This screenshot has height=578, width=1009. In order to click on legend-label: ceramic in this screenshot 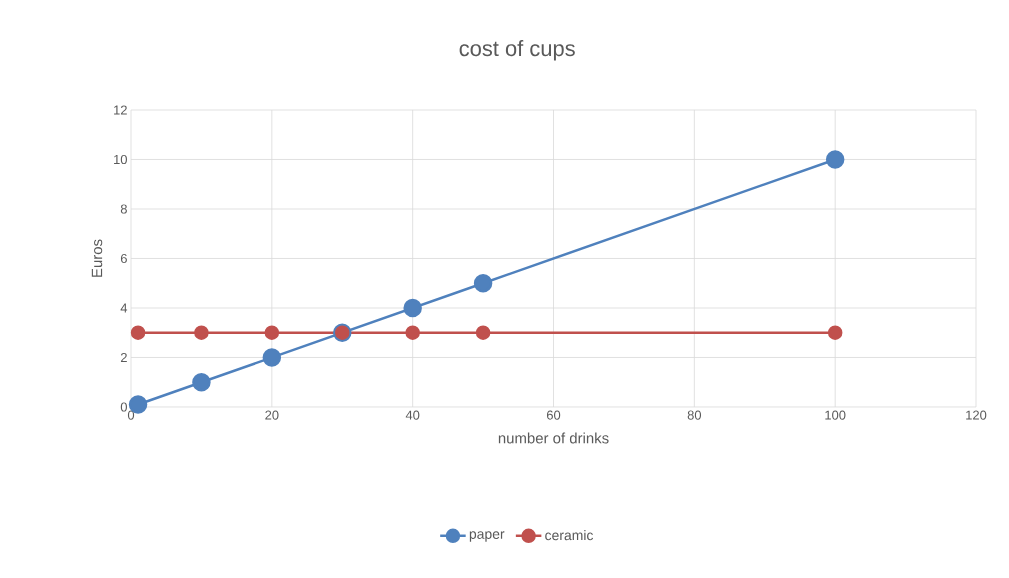, I will do `click(569, 535)`.